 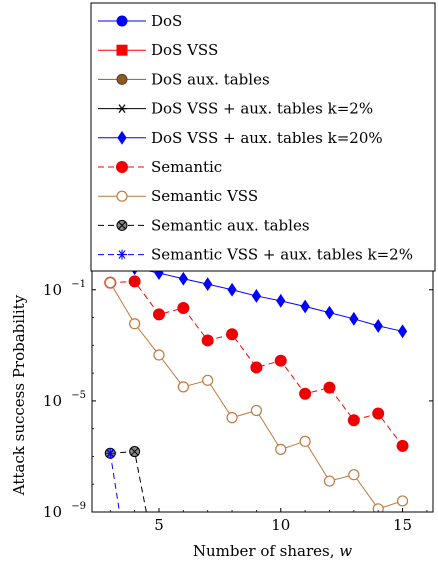 I want to click on legend-label: Semantic VSS + aux. tables k=2%, so click(x=282, y=255).